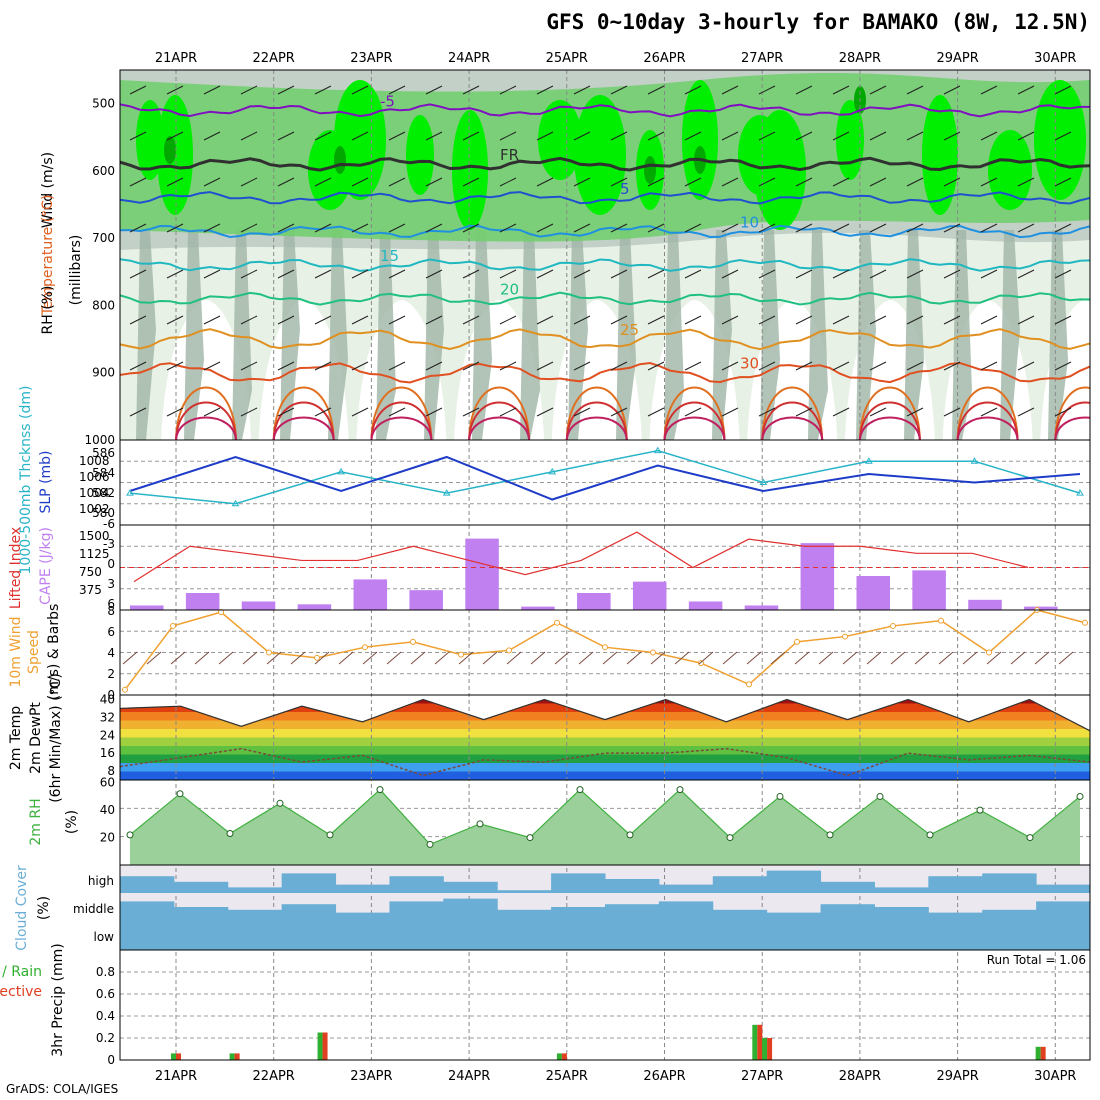 Image resolution: width=1100 pixels, height=1100 pixels. I want to click on rh-tick: 20, so click(107, 838).